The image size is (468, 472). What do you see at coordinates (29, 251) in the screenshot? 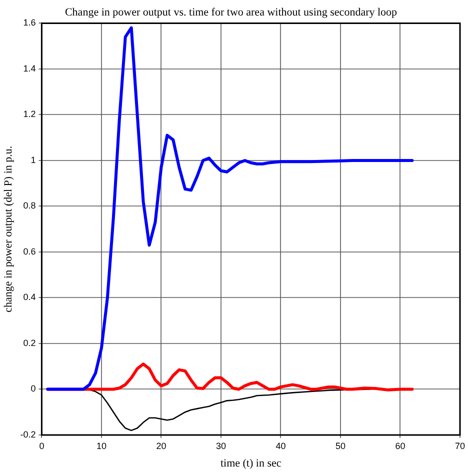
I see `y-tick-label: 0.6` at bounding box center [29, 251].